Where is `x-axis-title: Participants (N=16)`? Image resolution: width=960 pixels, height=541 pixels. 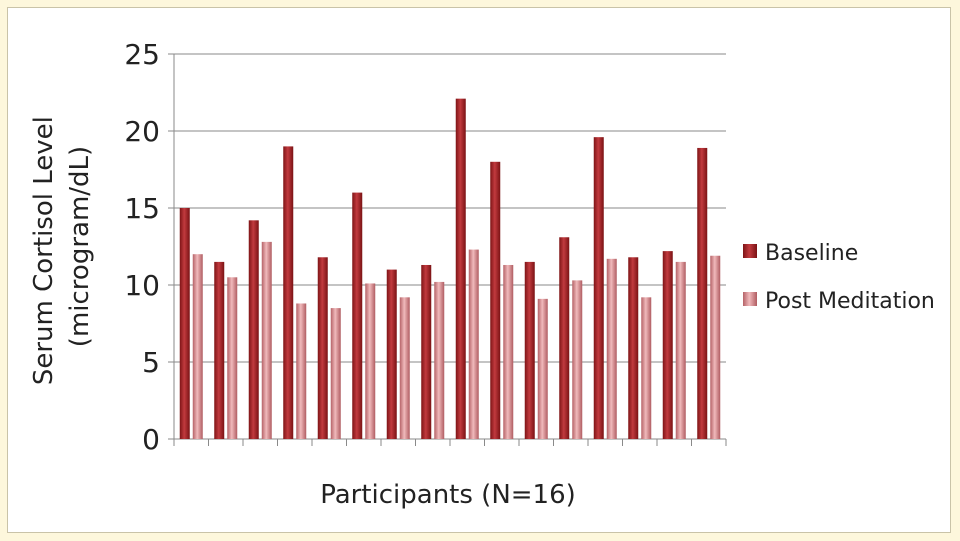
x-axis-title: Participants (N=16) is located at coordinates (448, 495).